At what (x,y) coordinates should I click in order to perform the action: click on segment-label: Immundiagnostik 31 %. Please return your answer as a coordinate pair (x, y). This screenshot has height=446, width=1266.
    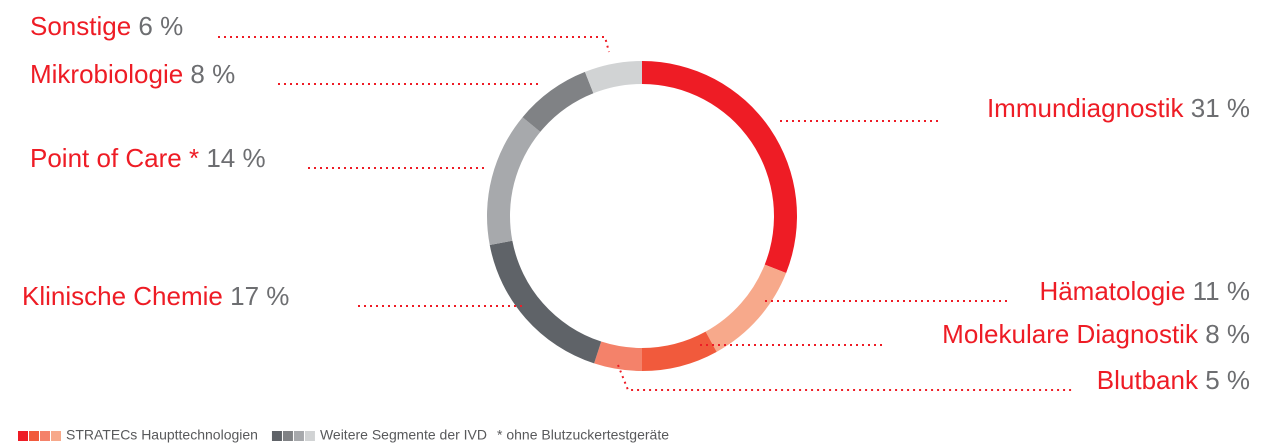
    Looking at the image, I should click on (1118, 108).